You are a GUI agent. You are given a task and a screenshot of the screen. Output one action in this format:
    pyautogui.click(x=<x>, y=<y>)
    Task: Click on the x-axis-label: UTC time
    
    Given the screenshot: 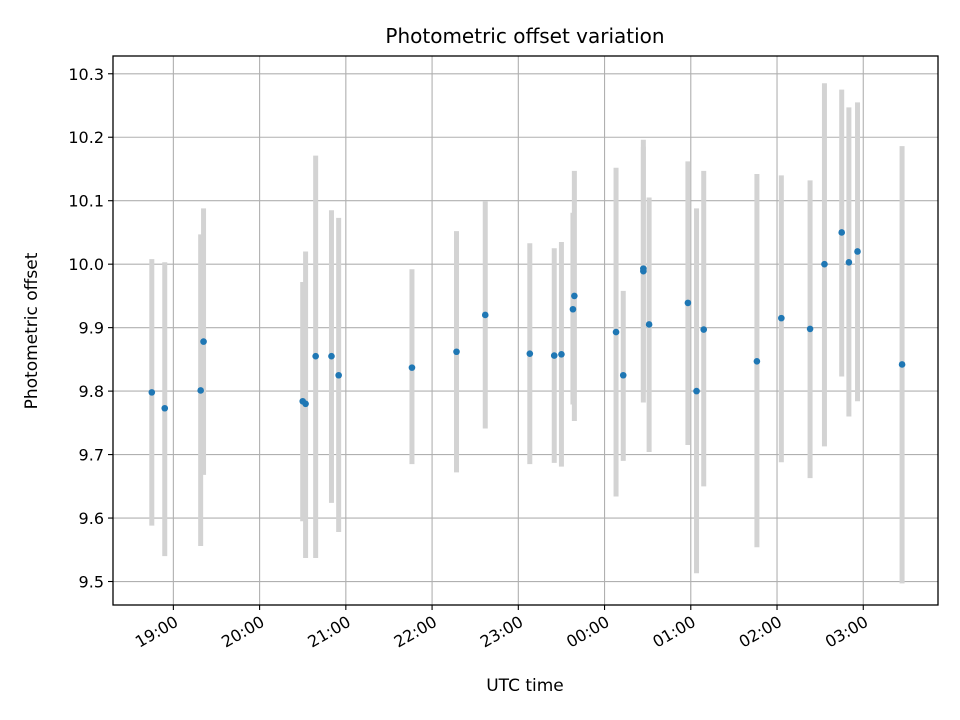 What is the action you would take?
    pyautogui.click(x=525, y=686)
    